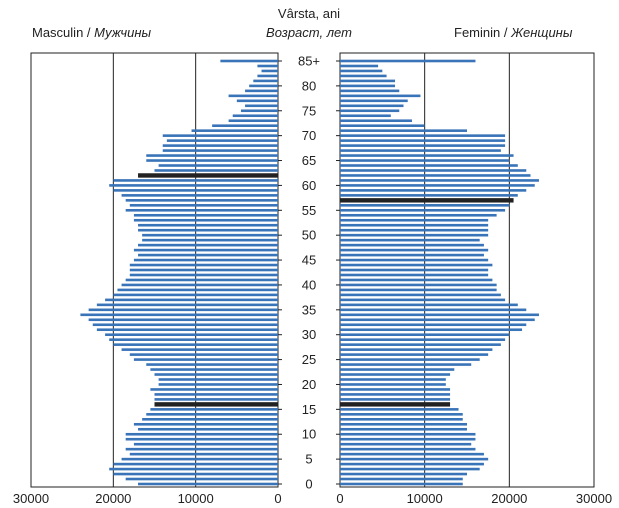 The width and height of the screenshot is (619, 508). What do you see at coordinates (196, 498) in the screenshot?
I see `male-x-tick-label: 10000` at bounding box center [196, 498].